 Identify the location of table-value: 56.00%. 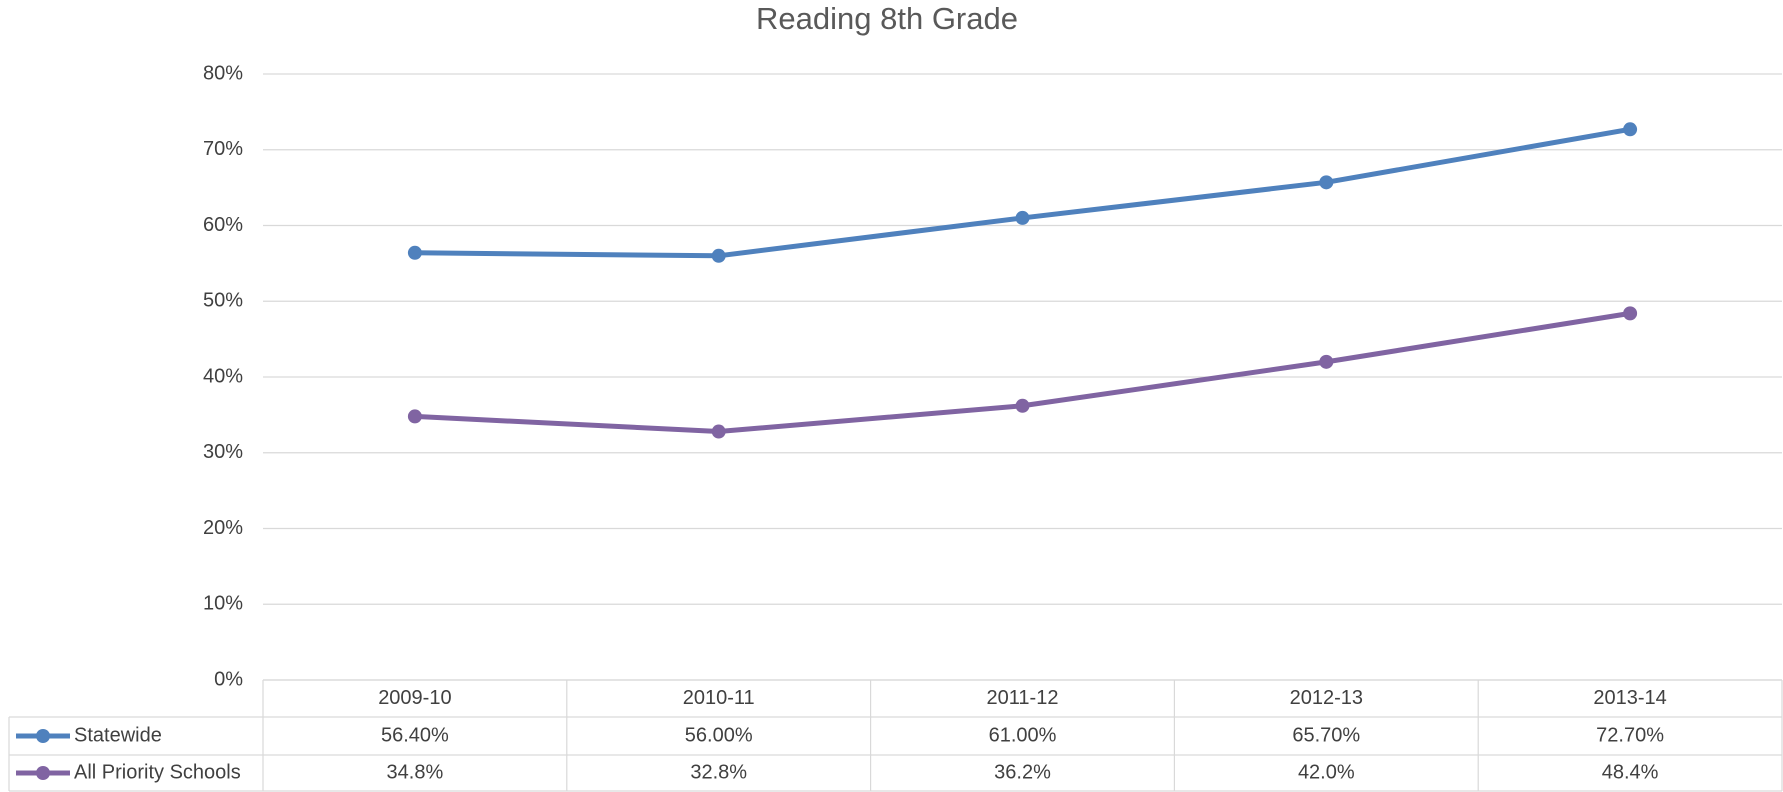
(719, 735).